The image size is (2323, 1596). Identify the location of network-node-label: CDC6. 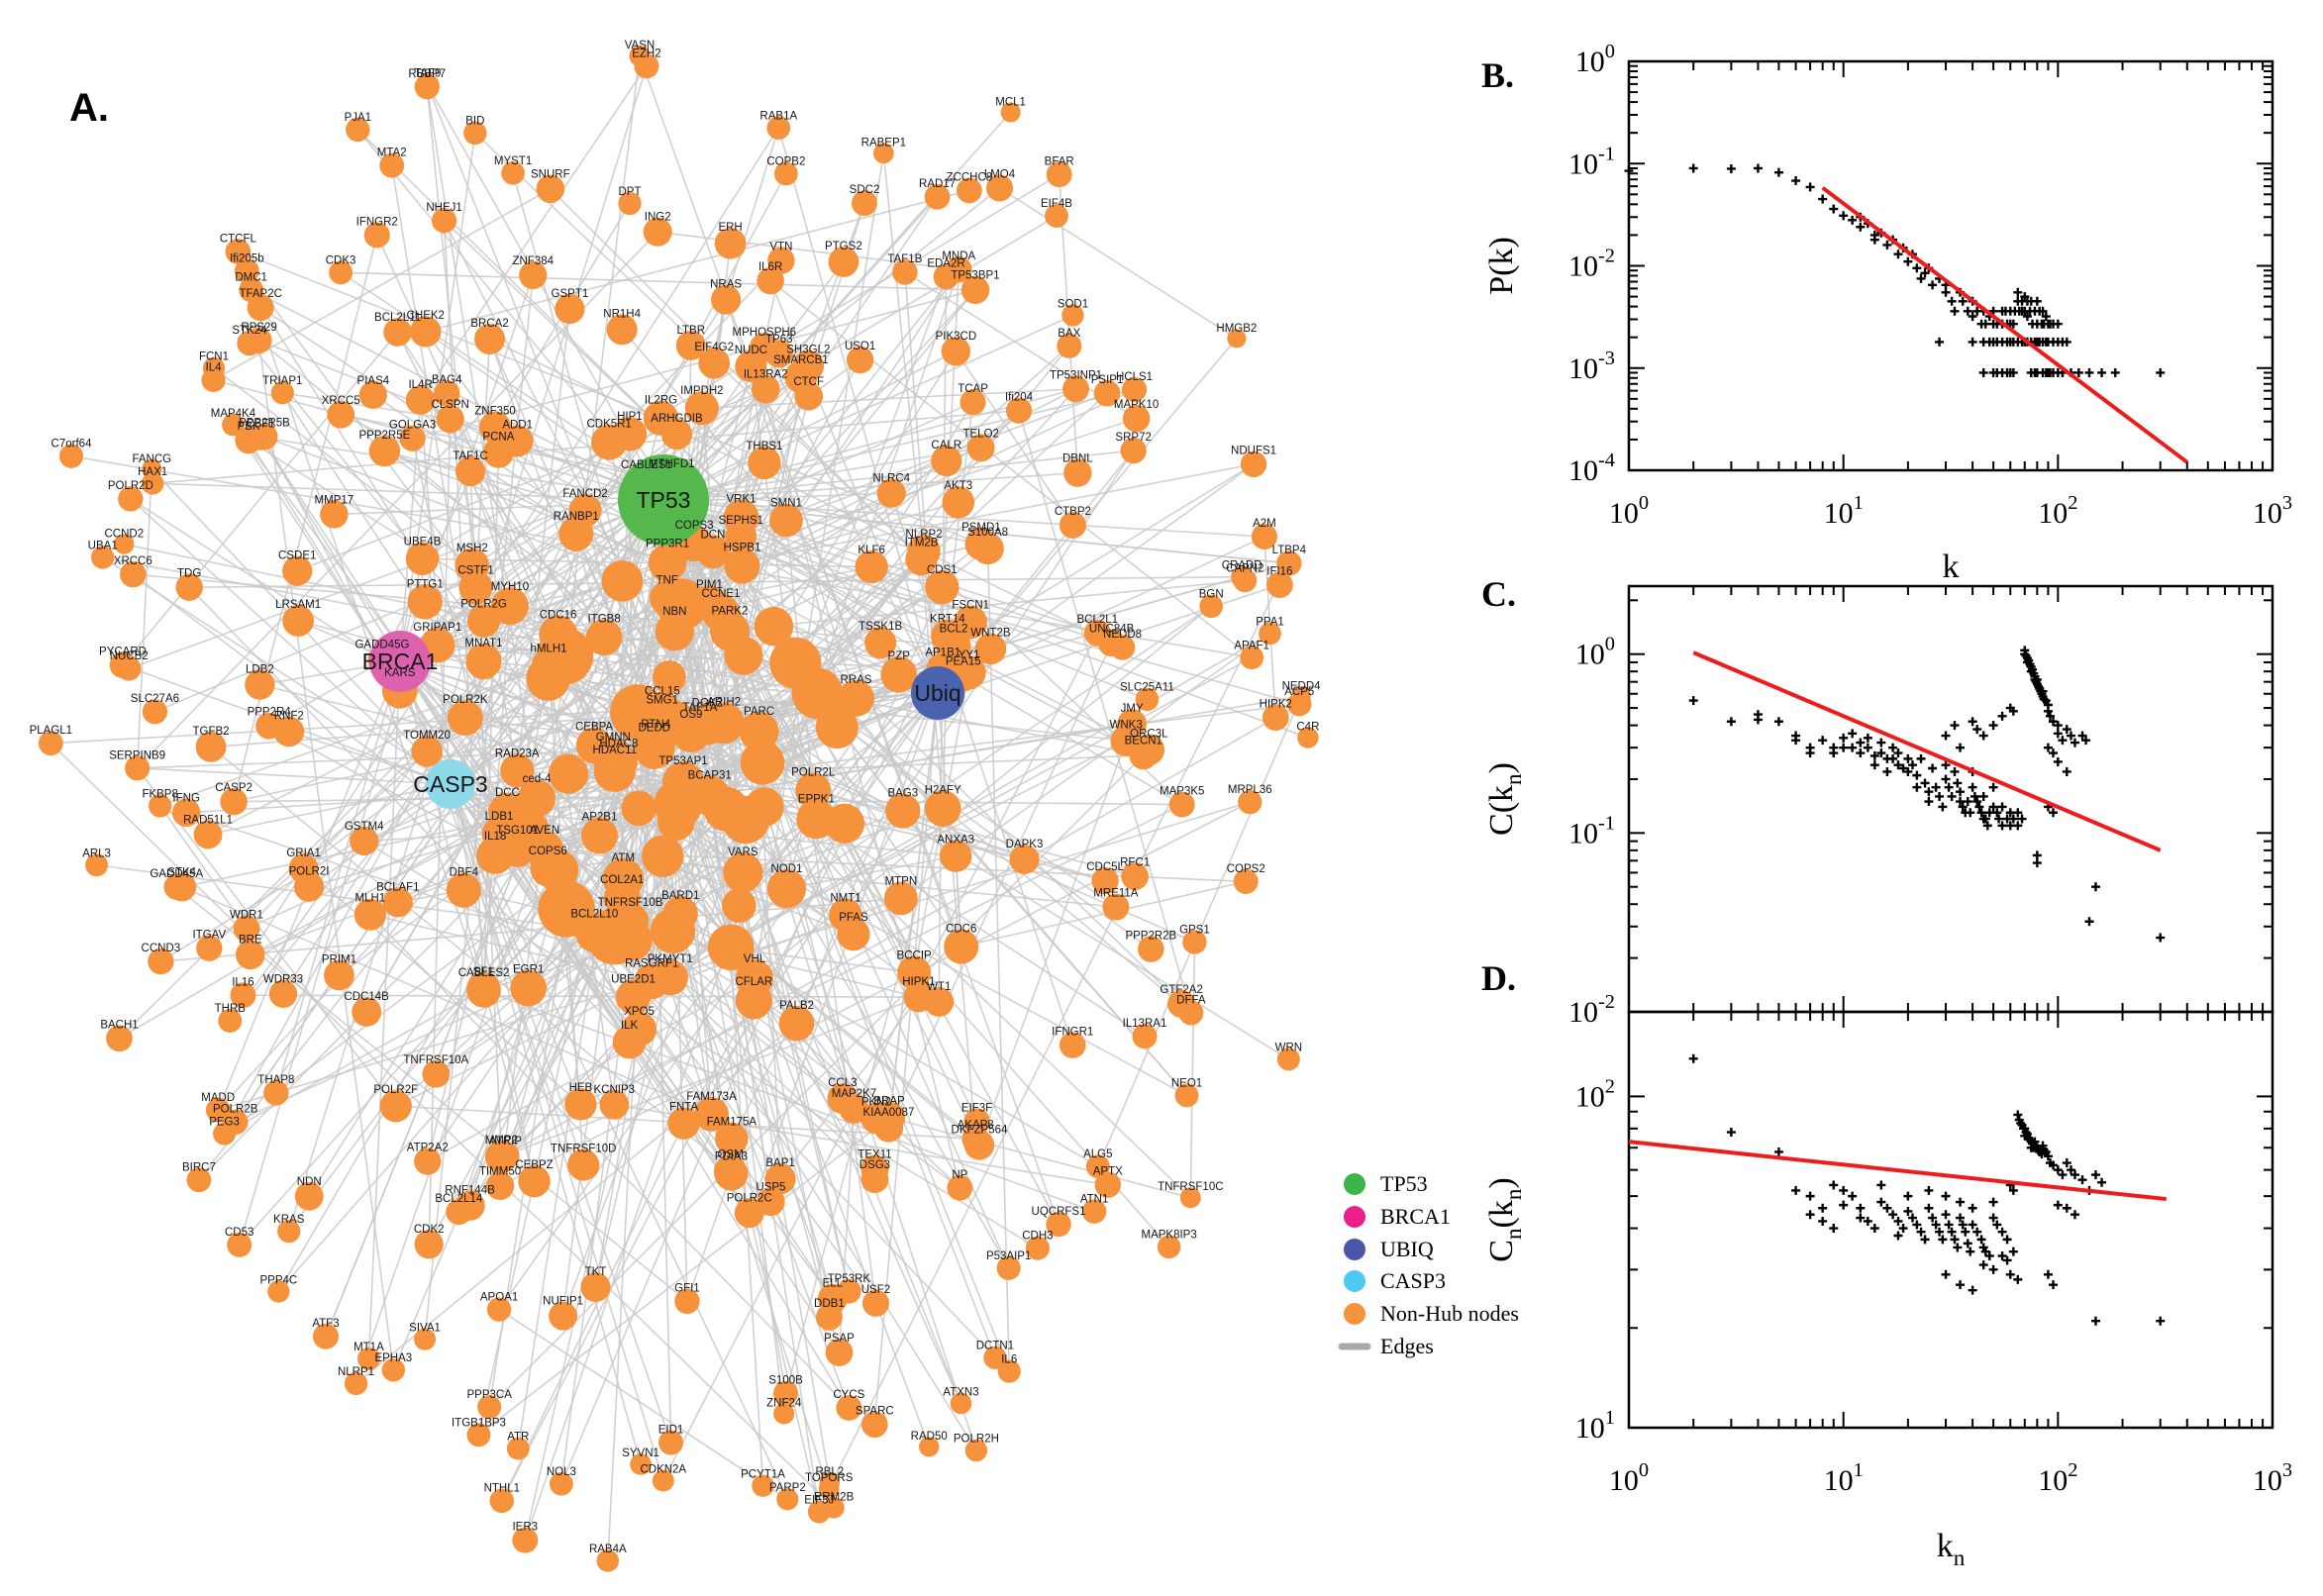
(961, 930).